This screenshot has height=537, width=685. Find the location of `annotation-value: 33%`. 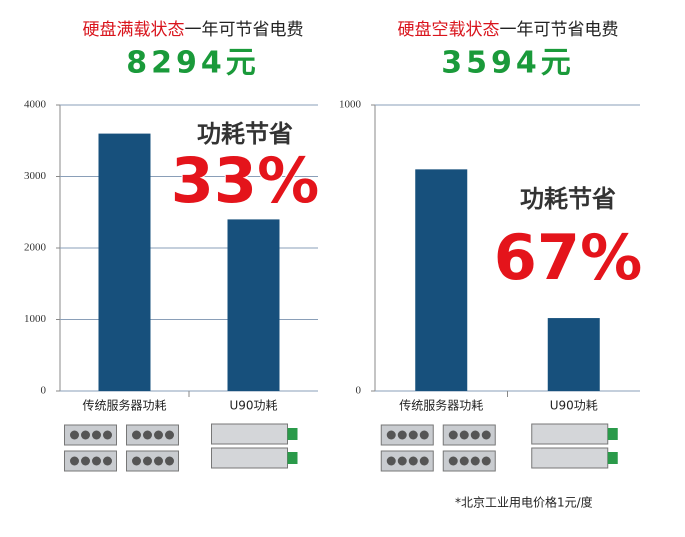

annotation-value: 33% is located at coordinates (245, 180).